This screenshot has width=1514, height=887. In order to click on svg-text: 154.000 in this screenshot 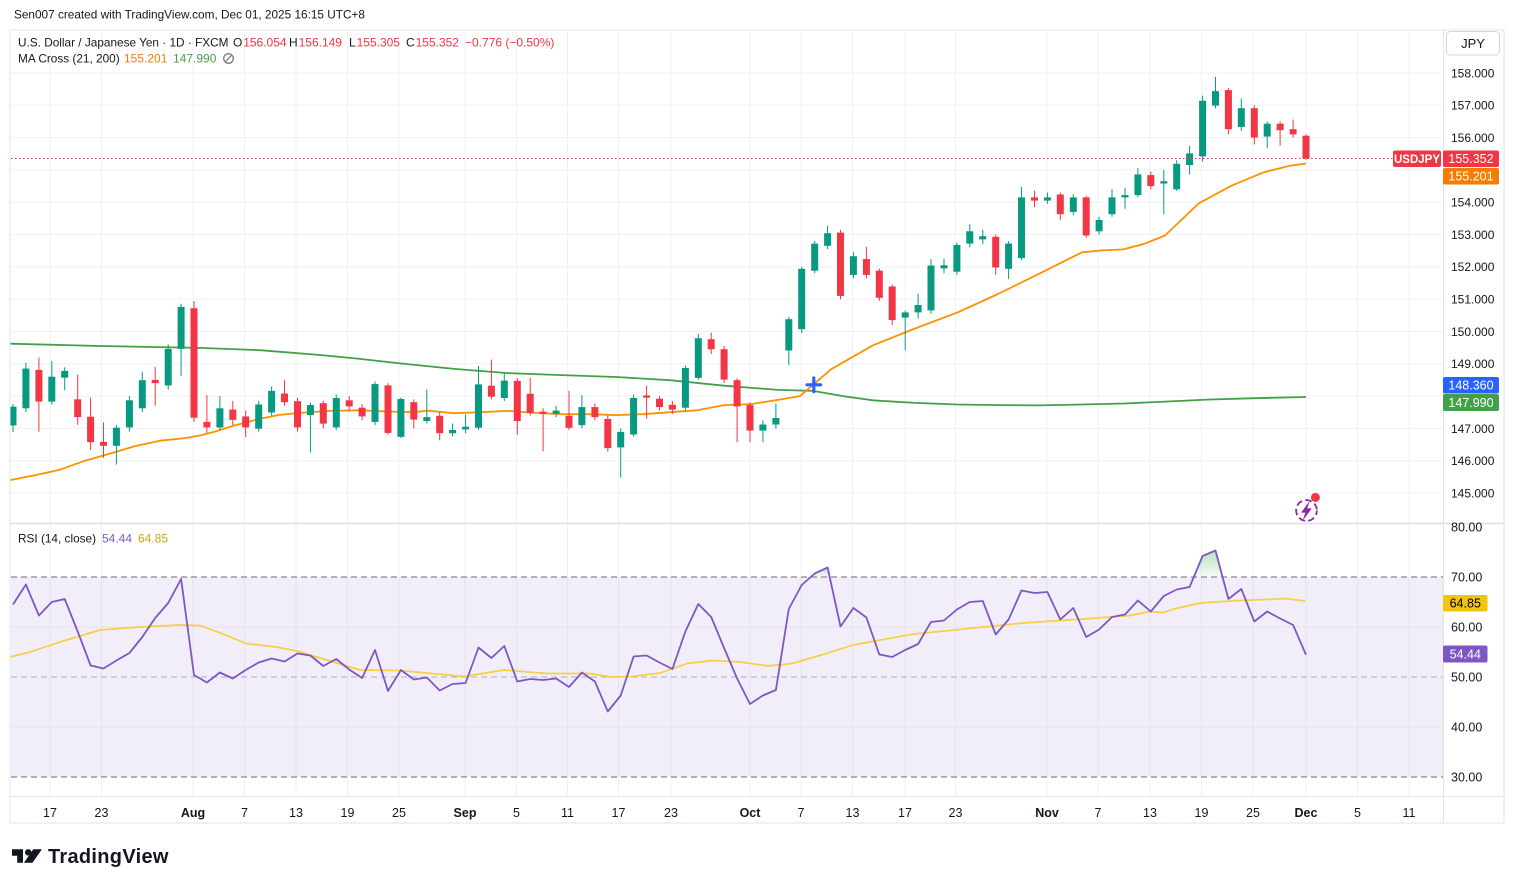, I will do `click(1473, 203)`.